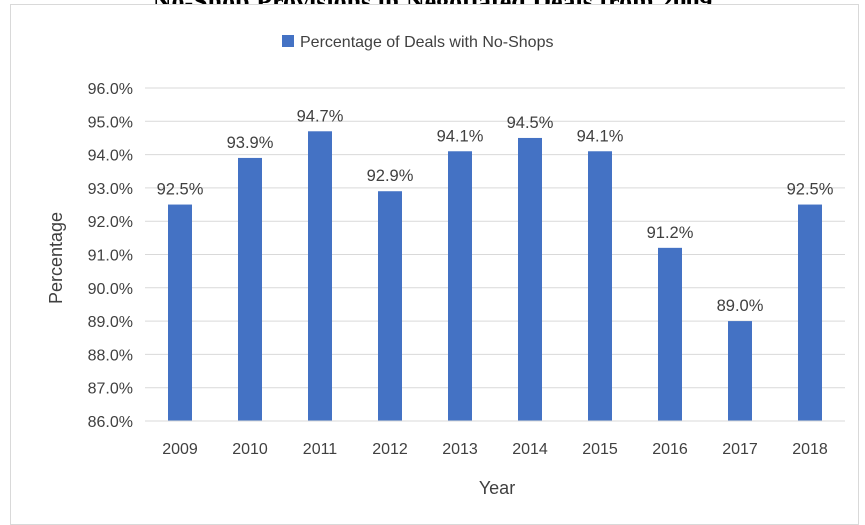  What do you see at coordinates (110, 89) in the screenshot?
I see `y-tick-label: 96.0%` at bounding box center [110, 89].